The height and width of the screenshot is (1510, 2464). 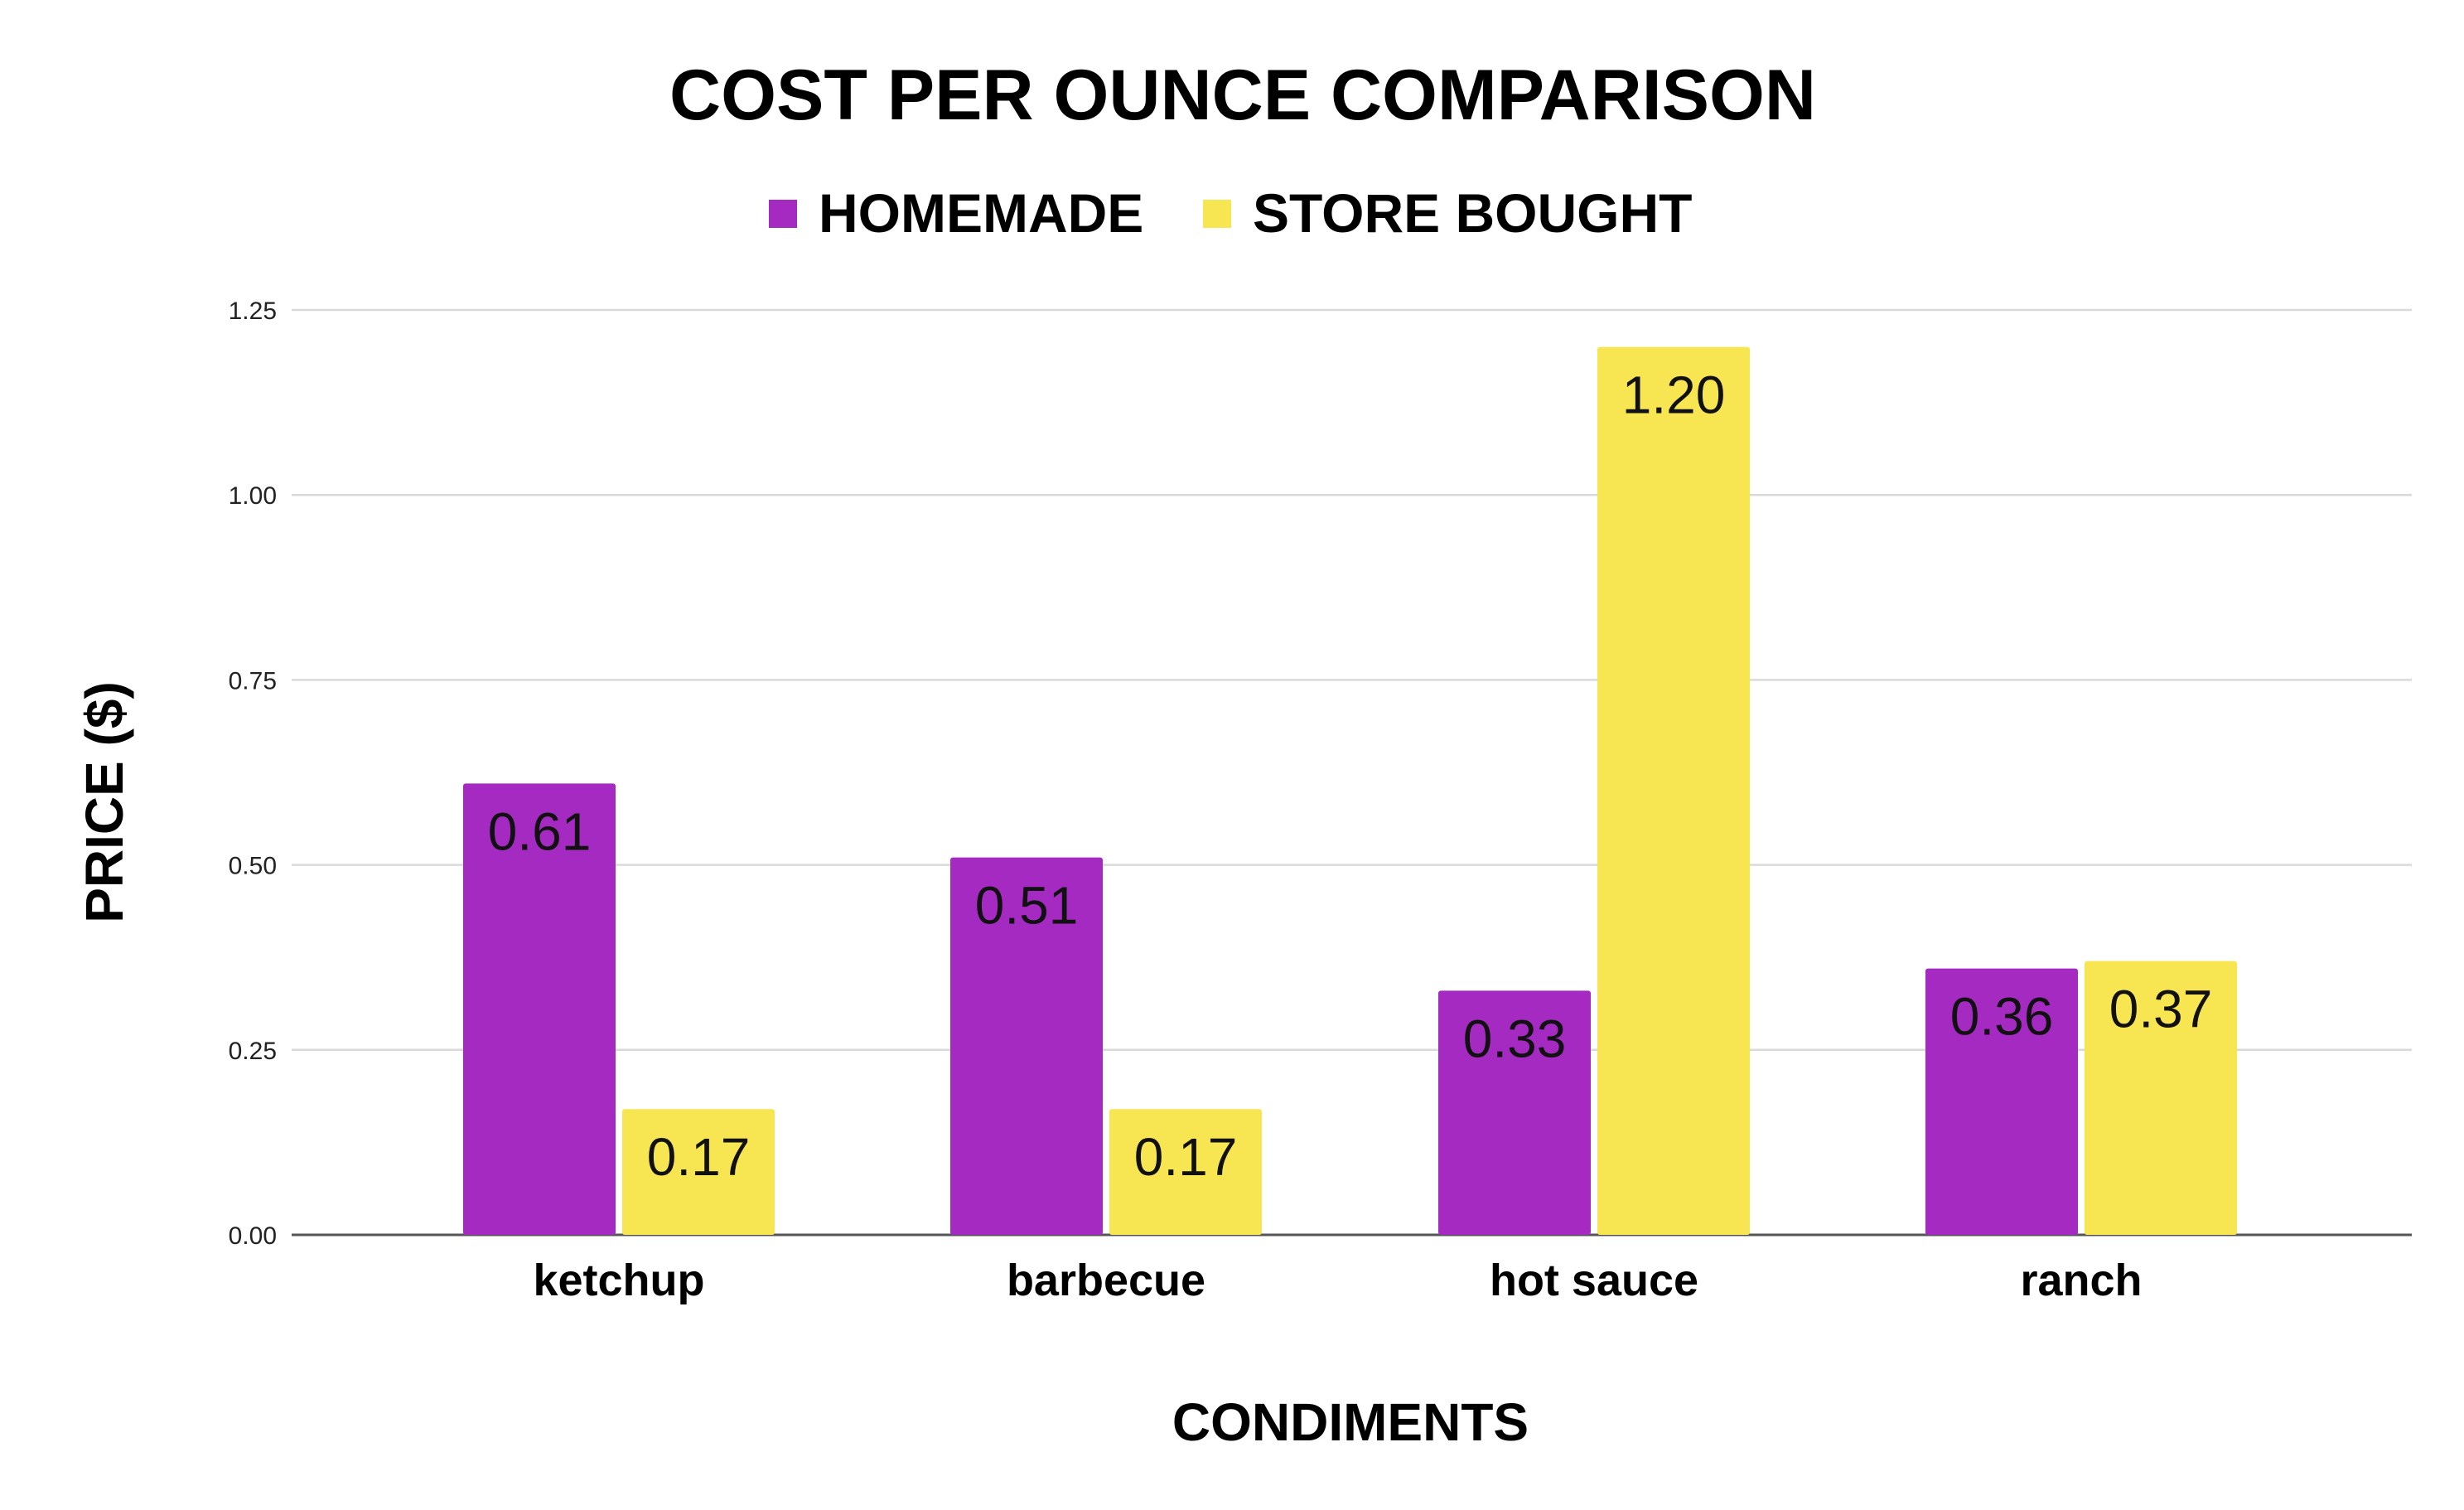 I want to click on y-tick-label: 1.00, so click(x=253, y=496).